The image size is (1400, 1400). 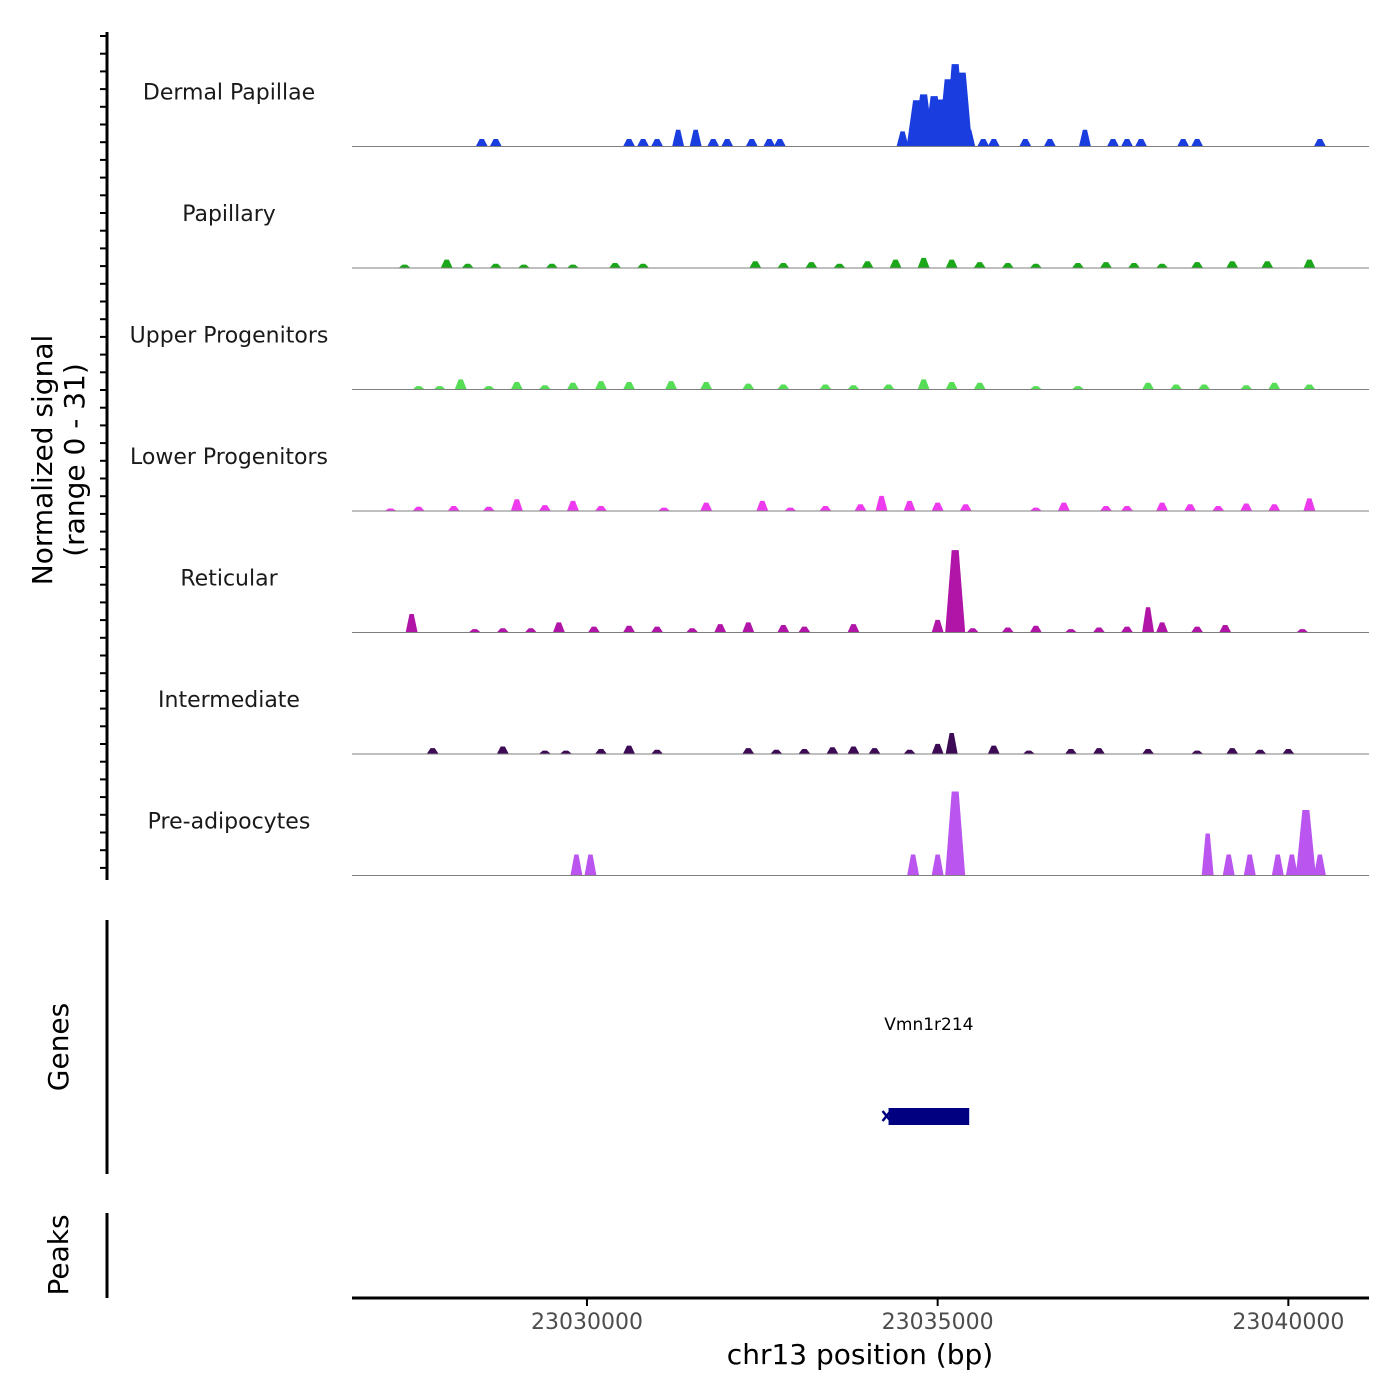 What do you see at coordinates (938, 1322) in the screenshot?
I see `x-tick-label: 23035000` at bounding box center [938, 1322].